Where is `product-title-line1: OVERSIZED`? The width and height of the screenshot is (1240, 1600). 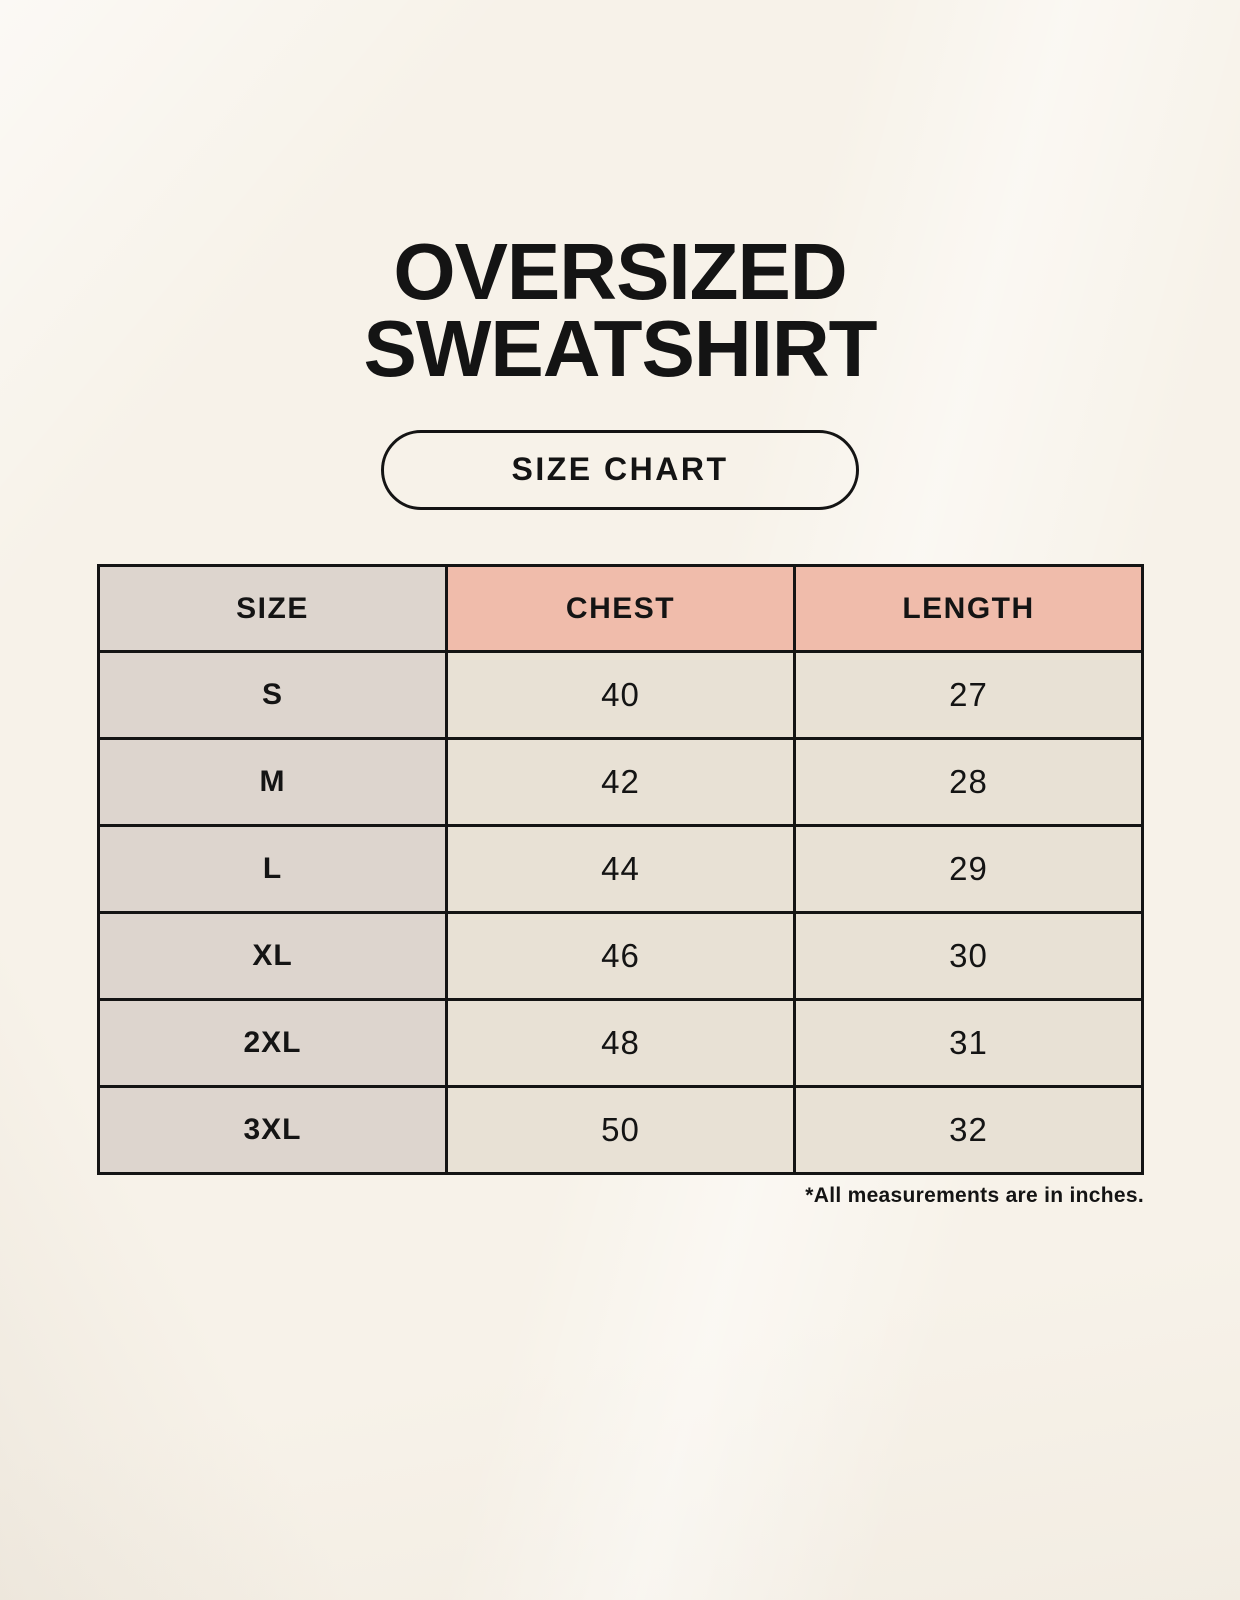 product-title-line1: OVERSIZED is located at coordinates (620, 271).